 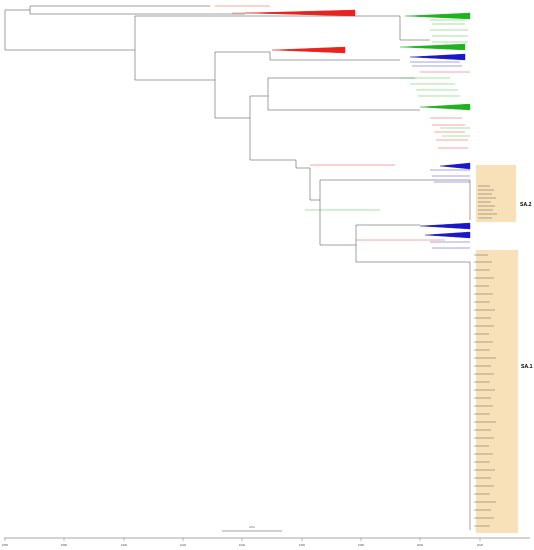 I want to click on clade-label-sa2: SA.2, so click(x=526, y=205).